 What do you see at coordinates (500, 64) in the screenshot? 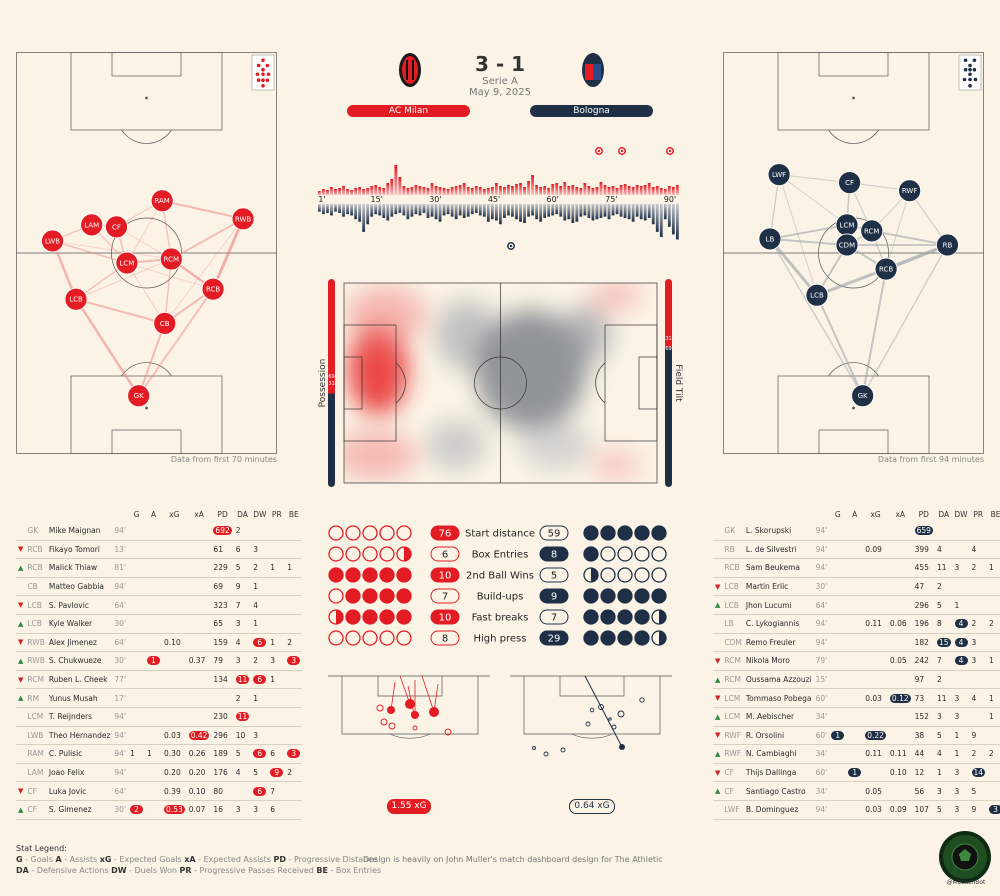
I see `score: 3 - 1` at bounding box center [500, 64].